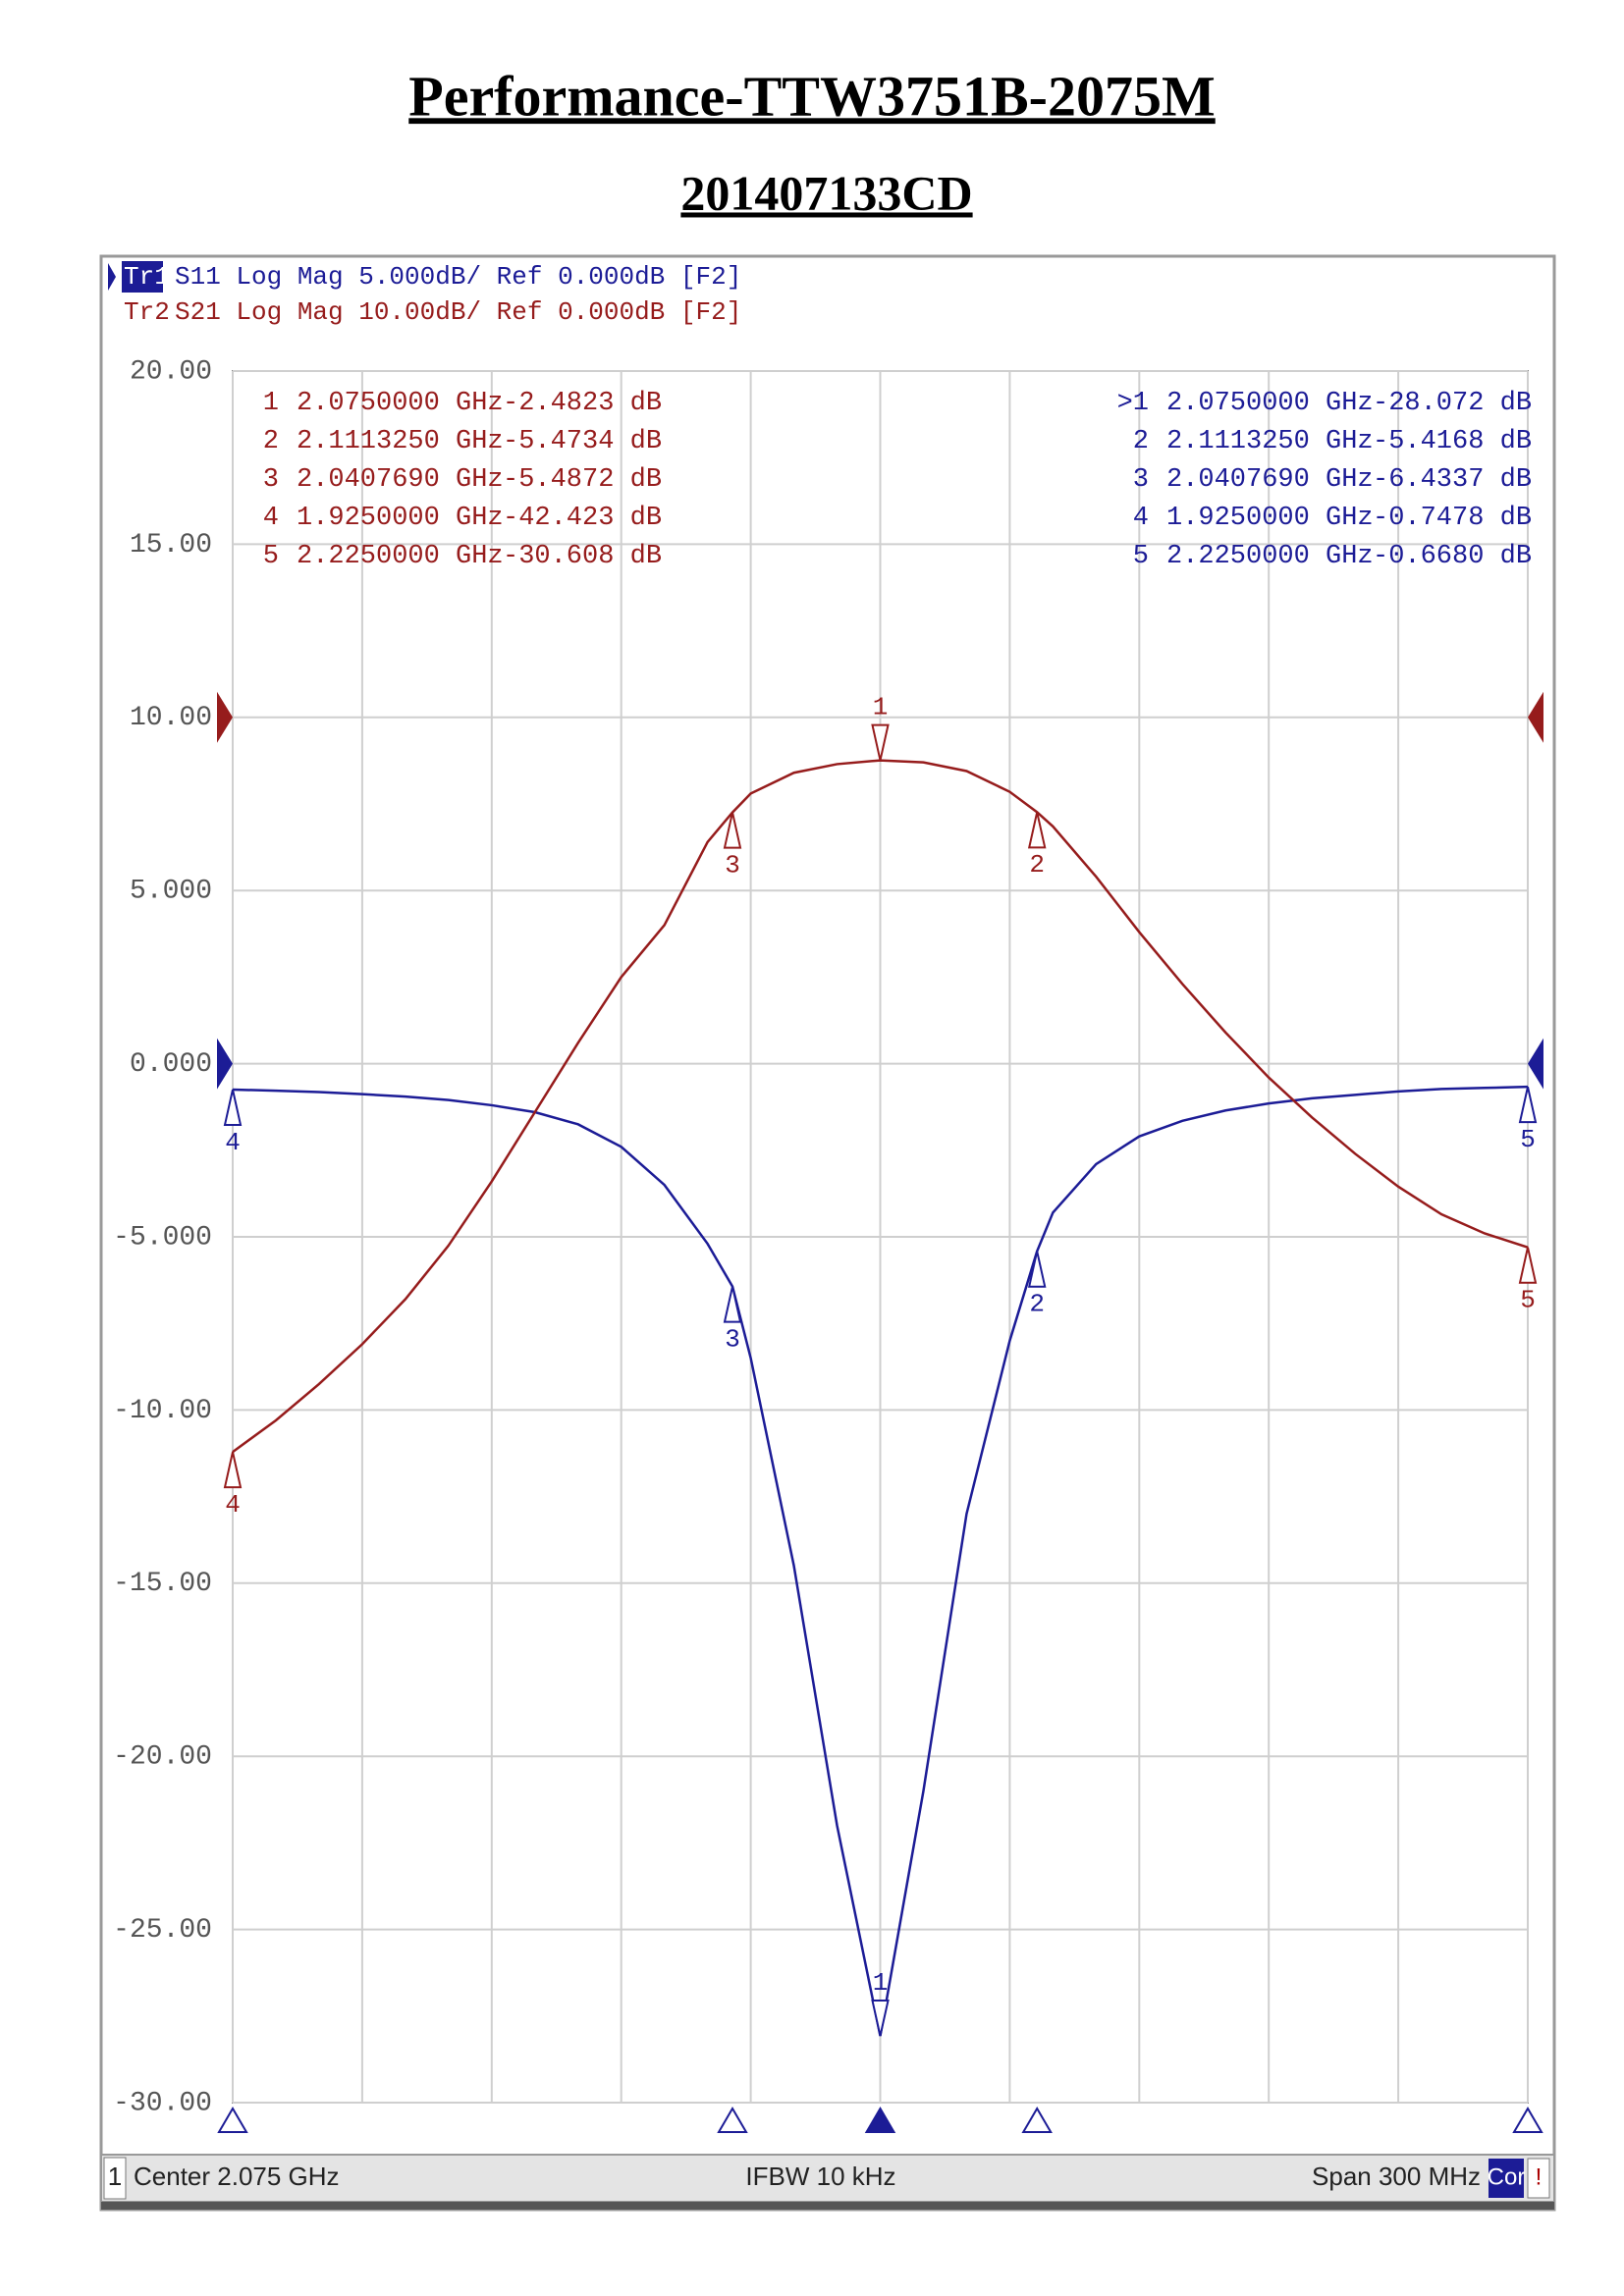 Image resolution: width=1624 pixels, height=2296 pixels. What do you see at coordinates (142, 277) in the screenshot?
I see `active-trace-box` at bounding box center [142, 277].